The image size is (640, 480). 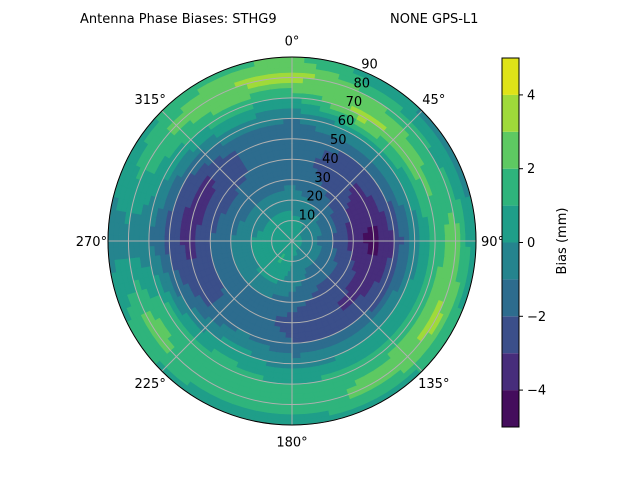 I want to click on radial-tick-label: 10, so click(x=307, y=216).